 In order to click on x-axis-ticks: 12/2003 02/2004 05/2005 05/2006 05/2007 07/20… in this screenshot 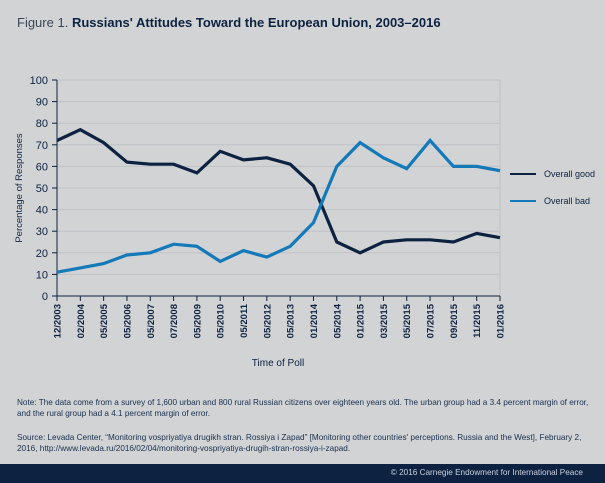, I will do `click(280, 317)`.